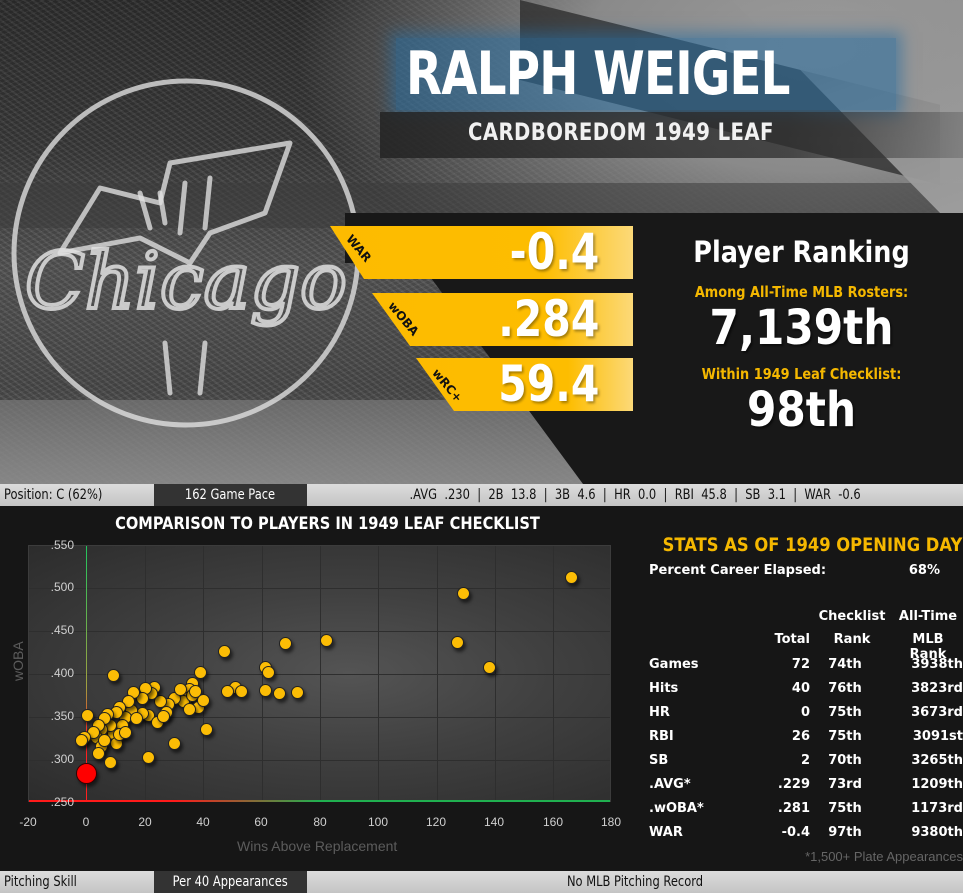 The height and width of the screenshot is (893, 963). What do you see at coordinates (378, 822) in the screenshot?
I see `x-tick: 100` at bounding box center [378, 822].